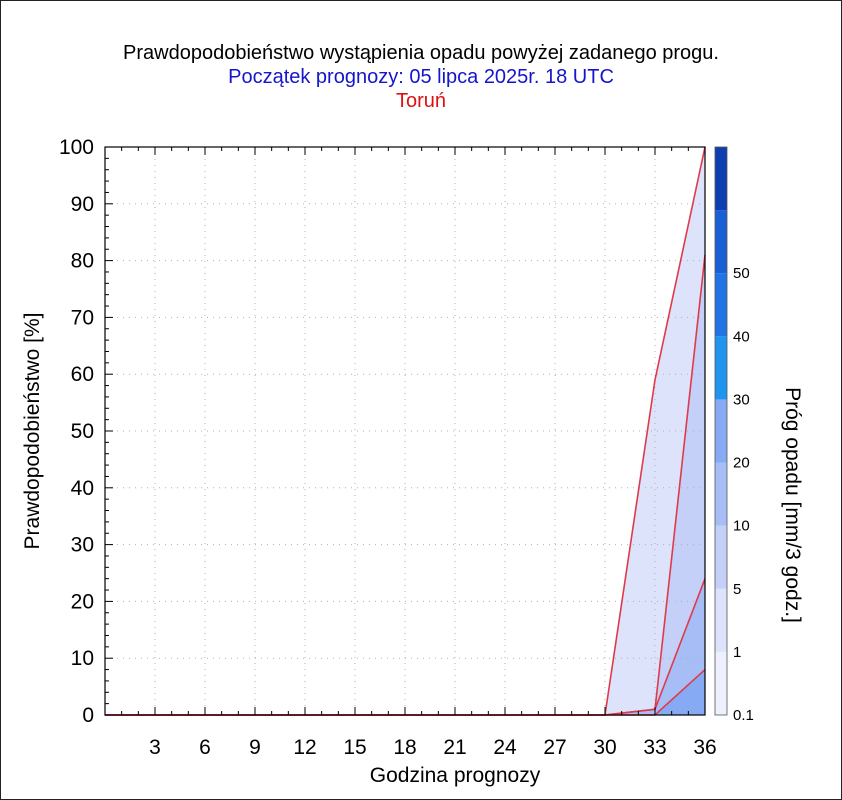 The height and width of the screenshot is (800, 842). What do you see at coordinates (32, 431) in the screenshot?
I see `y-axis-label: Prawdopodobieństwo [%]` at bounding box center [32, 431].